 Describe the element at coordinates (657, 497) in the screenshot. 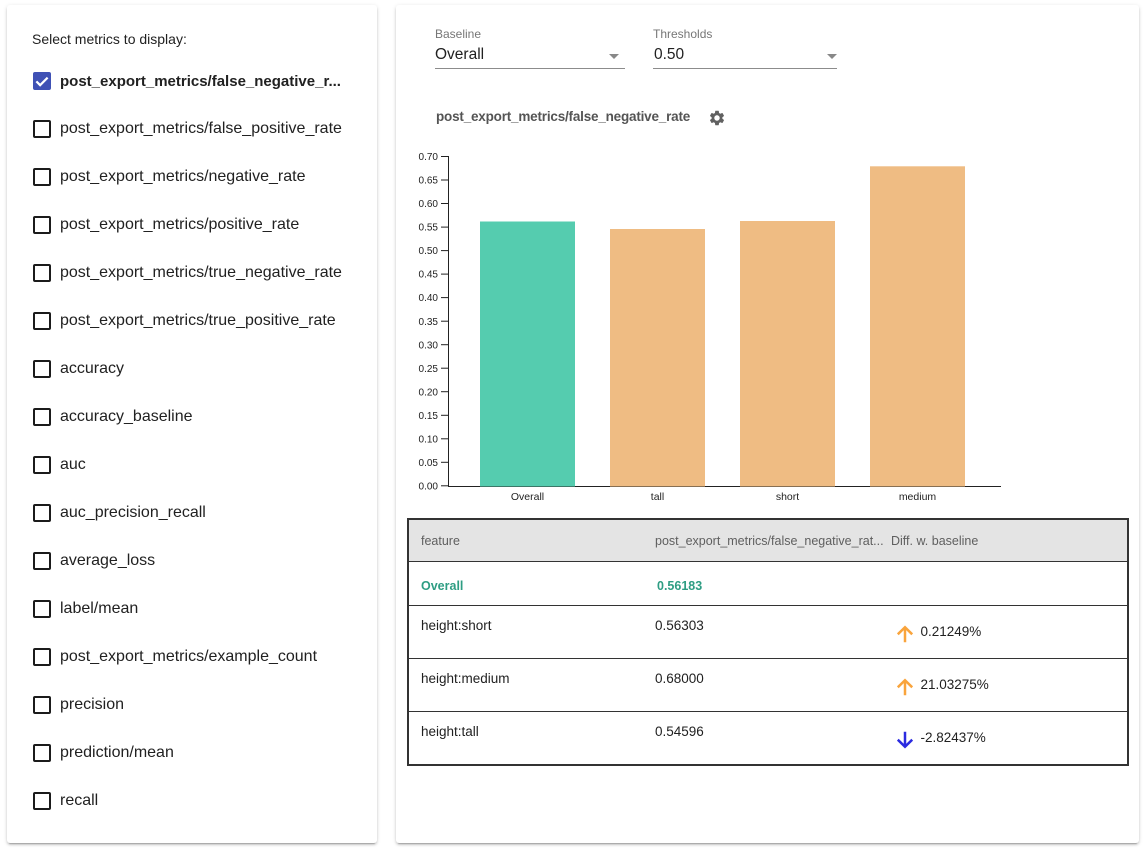

I see `svg-text: tall` at that location.